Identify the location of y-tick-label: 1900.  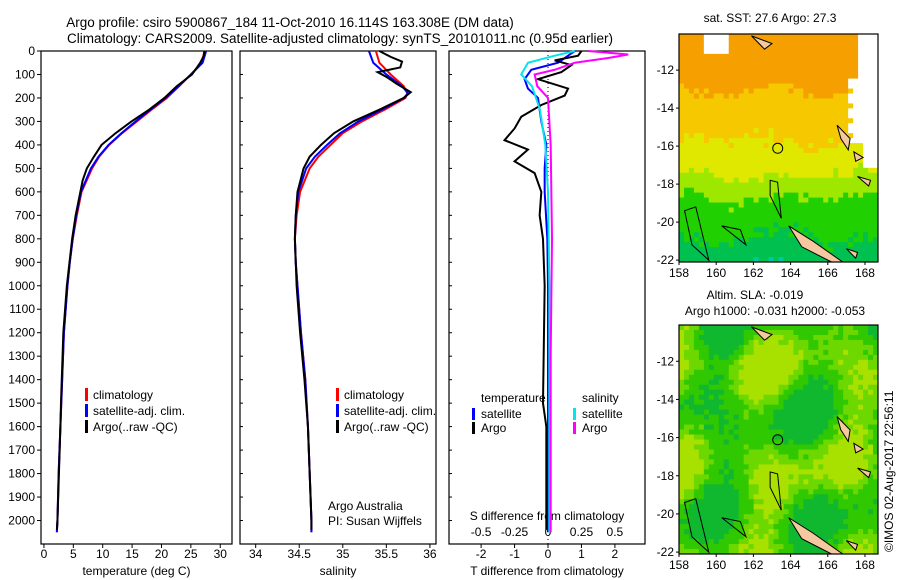
(21, 497).